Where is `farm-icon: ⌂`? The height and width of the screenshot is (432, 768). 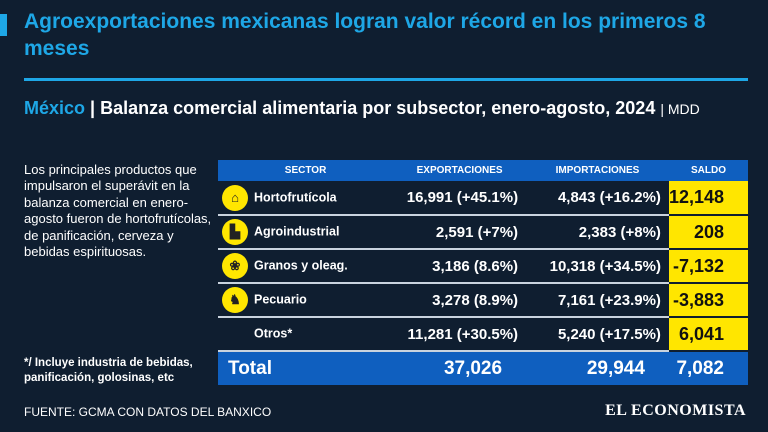 farm-icon: ⌂ is located at coordinates (235, 197).